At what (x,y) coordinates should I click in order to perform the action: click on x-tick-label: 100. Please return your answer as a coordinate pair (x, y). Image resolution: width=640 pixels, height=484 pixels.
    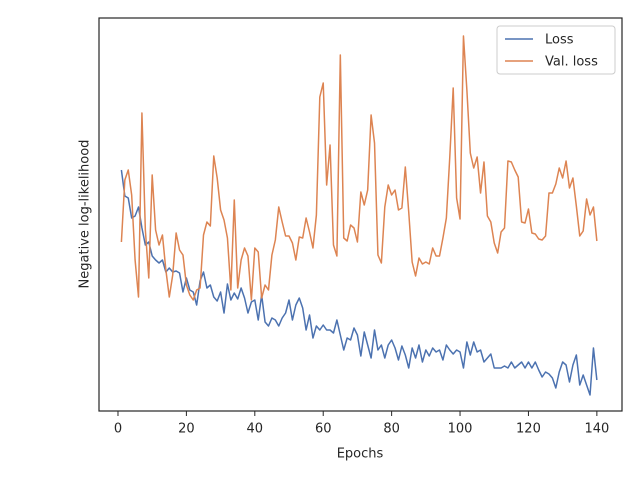
    Looking at the image, I should click on (460, 429).